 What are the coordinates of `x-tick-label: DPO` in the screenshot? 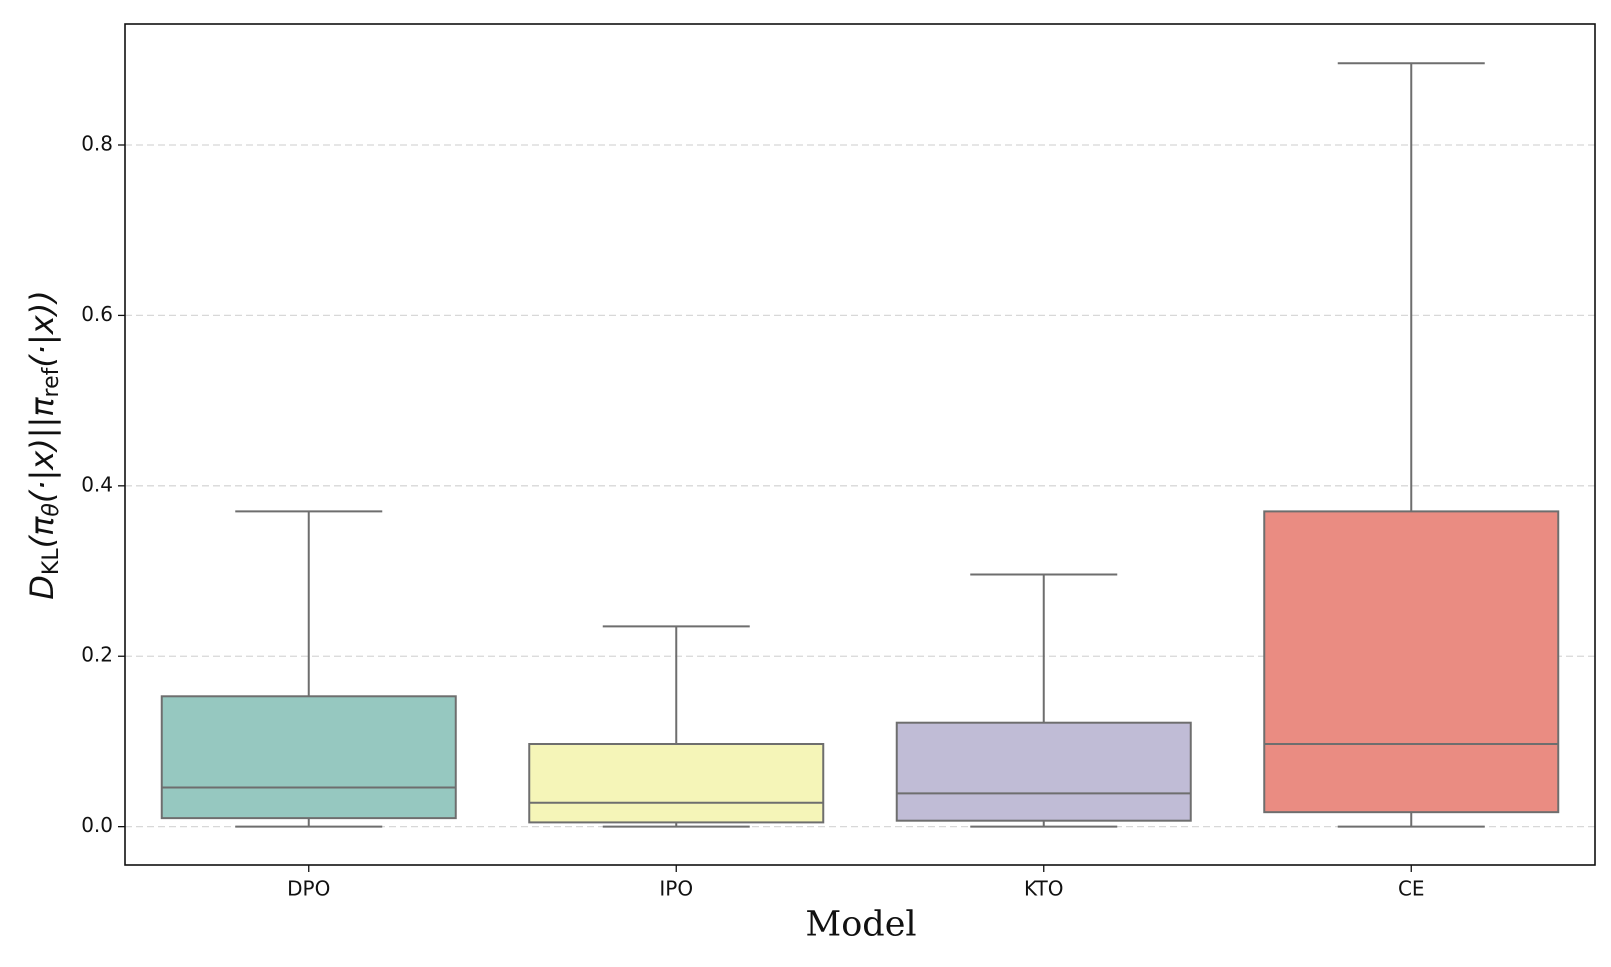 It's located at (308, 889).